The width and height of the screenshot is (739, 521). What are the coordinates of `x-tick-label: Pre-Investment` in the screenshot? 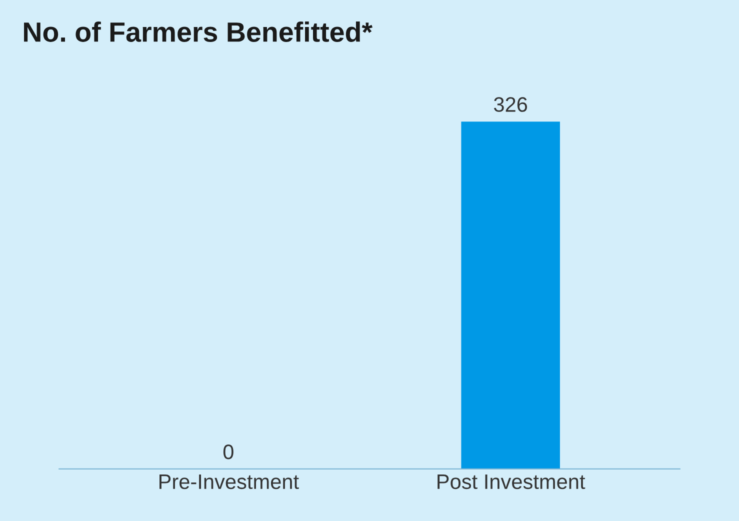 It's located at (229, 482).